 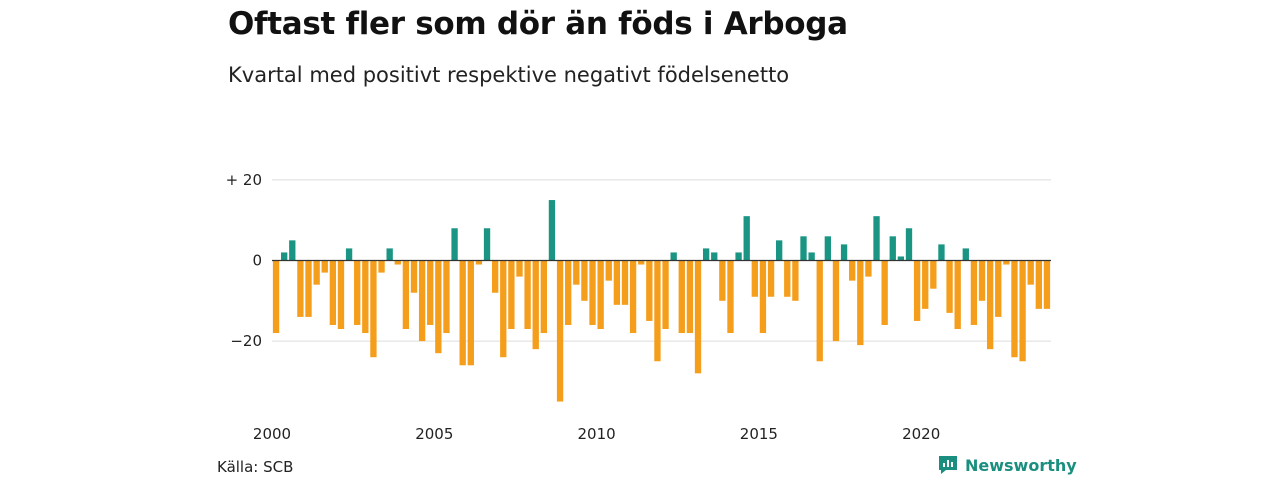 I want to click on y-tick-label: 0, so click(x=257, y=261).